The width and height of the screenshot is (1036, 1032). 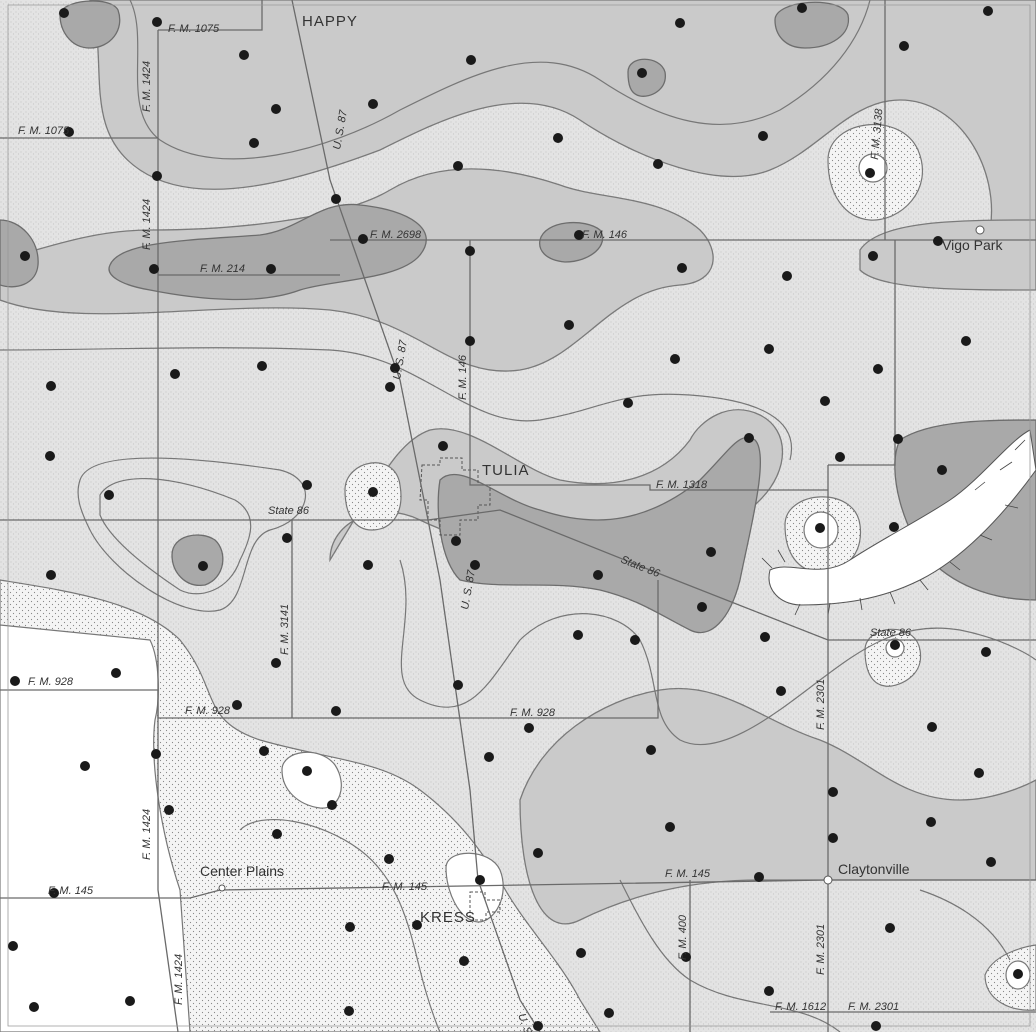 I want to click on road-label-fm1424-d: F. M. 1424, so click(x=179, y=979).